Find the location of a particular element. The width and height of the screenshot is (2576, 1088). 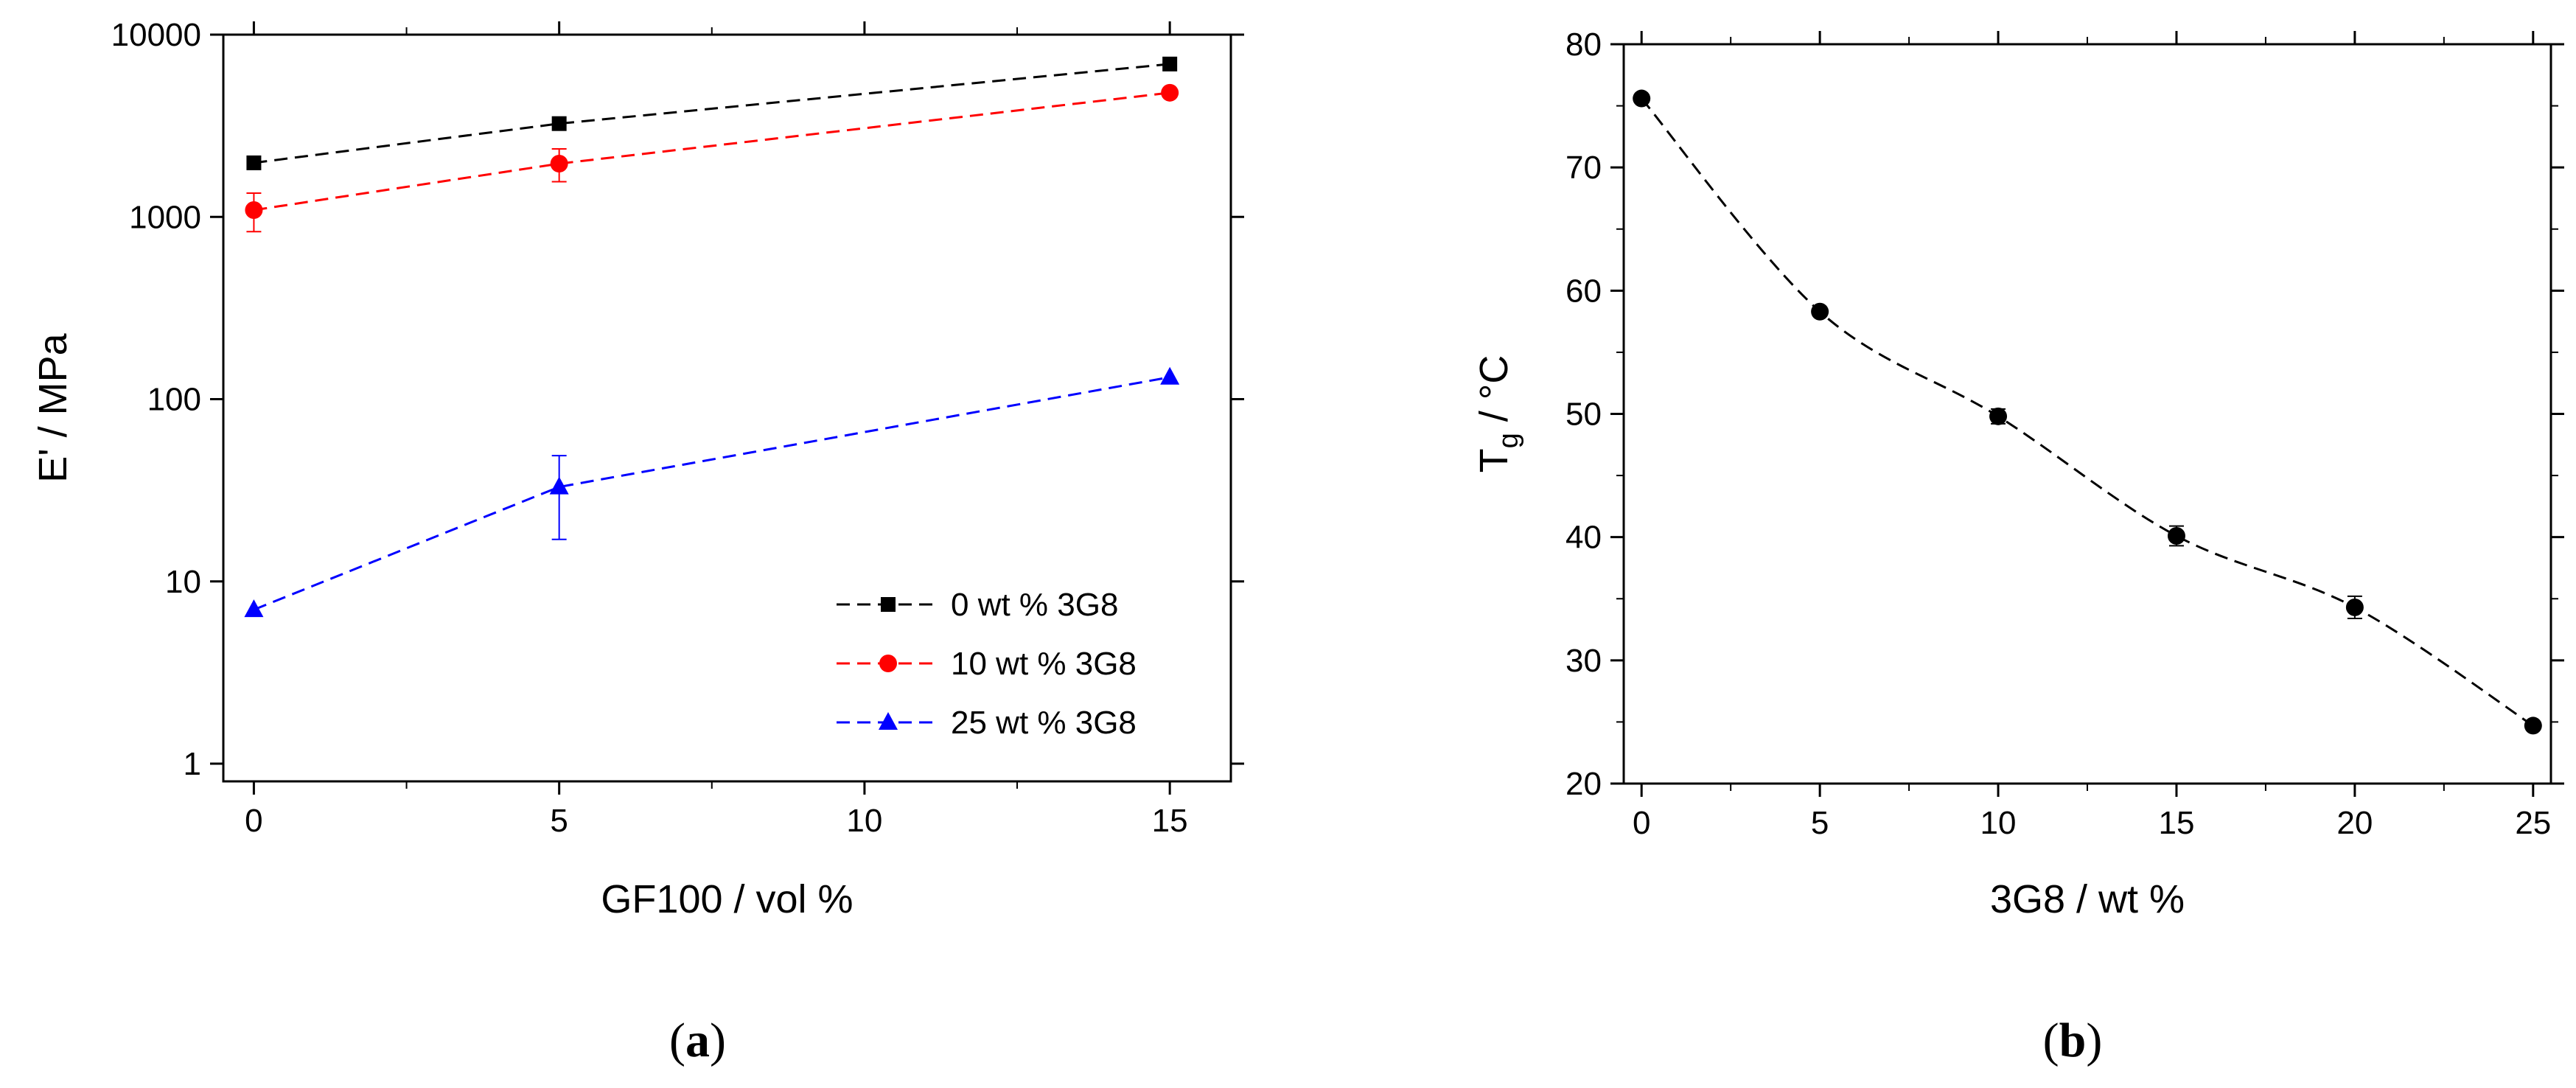

y-tick-label: 20 is located at coordinates (1584, 784).